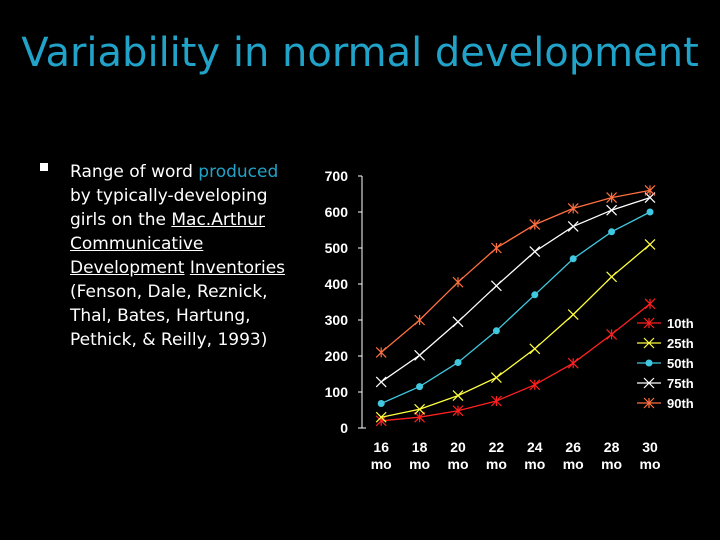 The width and height of the screenshot is (720, 540). What do you see at coordinates (420, 447) in the screenshot?
I see `x-tick-label: 18` at bounding box center [420, 447].